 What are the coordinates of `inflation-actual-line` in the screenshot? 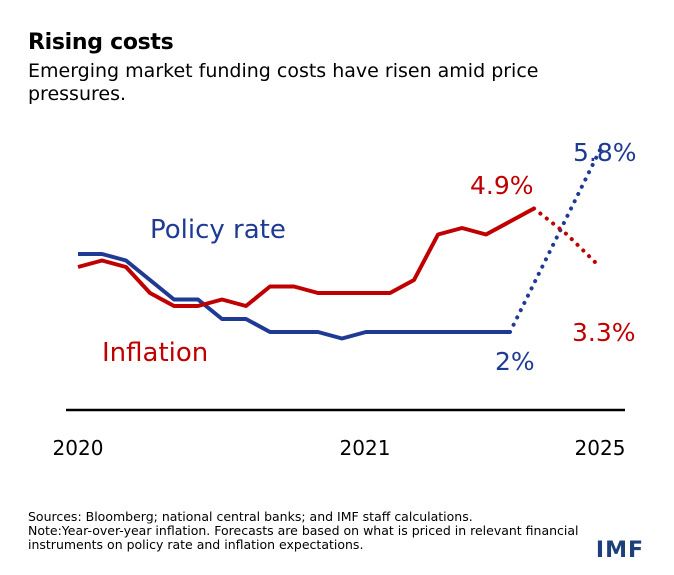 It's located at (306, 257).